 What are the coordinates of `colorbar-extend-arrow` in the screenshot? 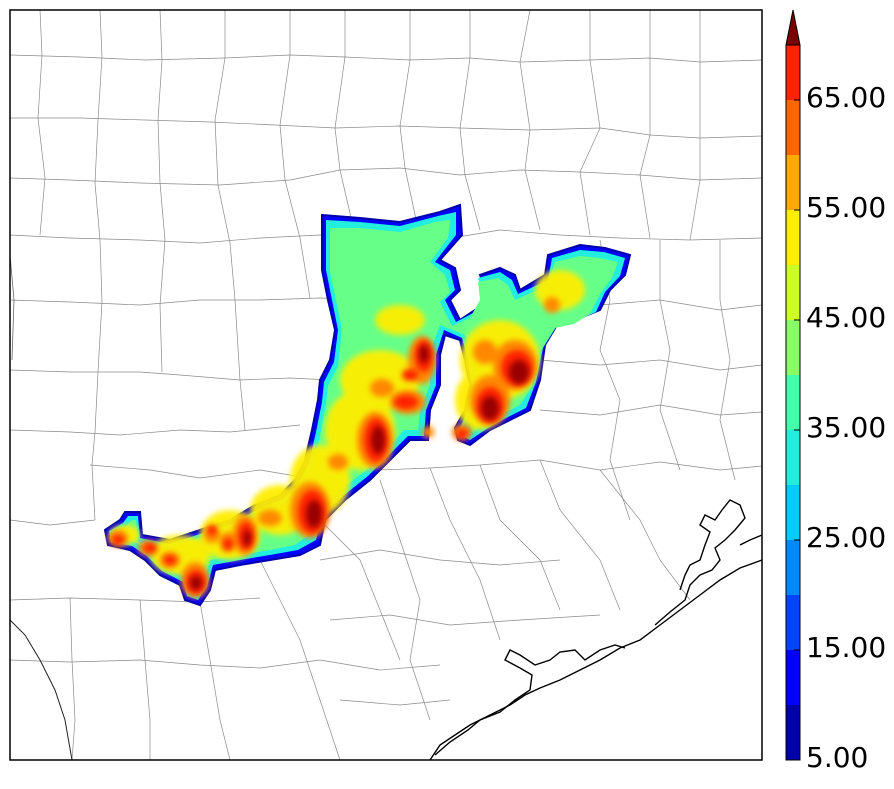 It's located at (793, 27).